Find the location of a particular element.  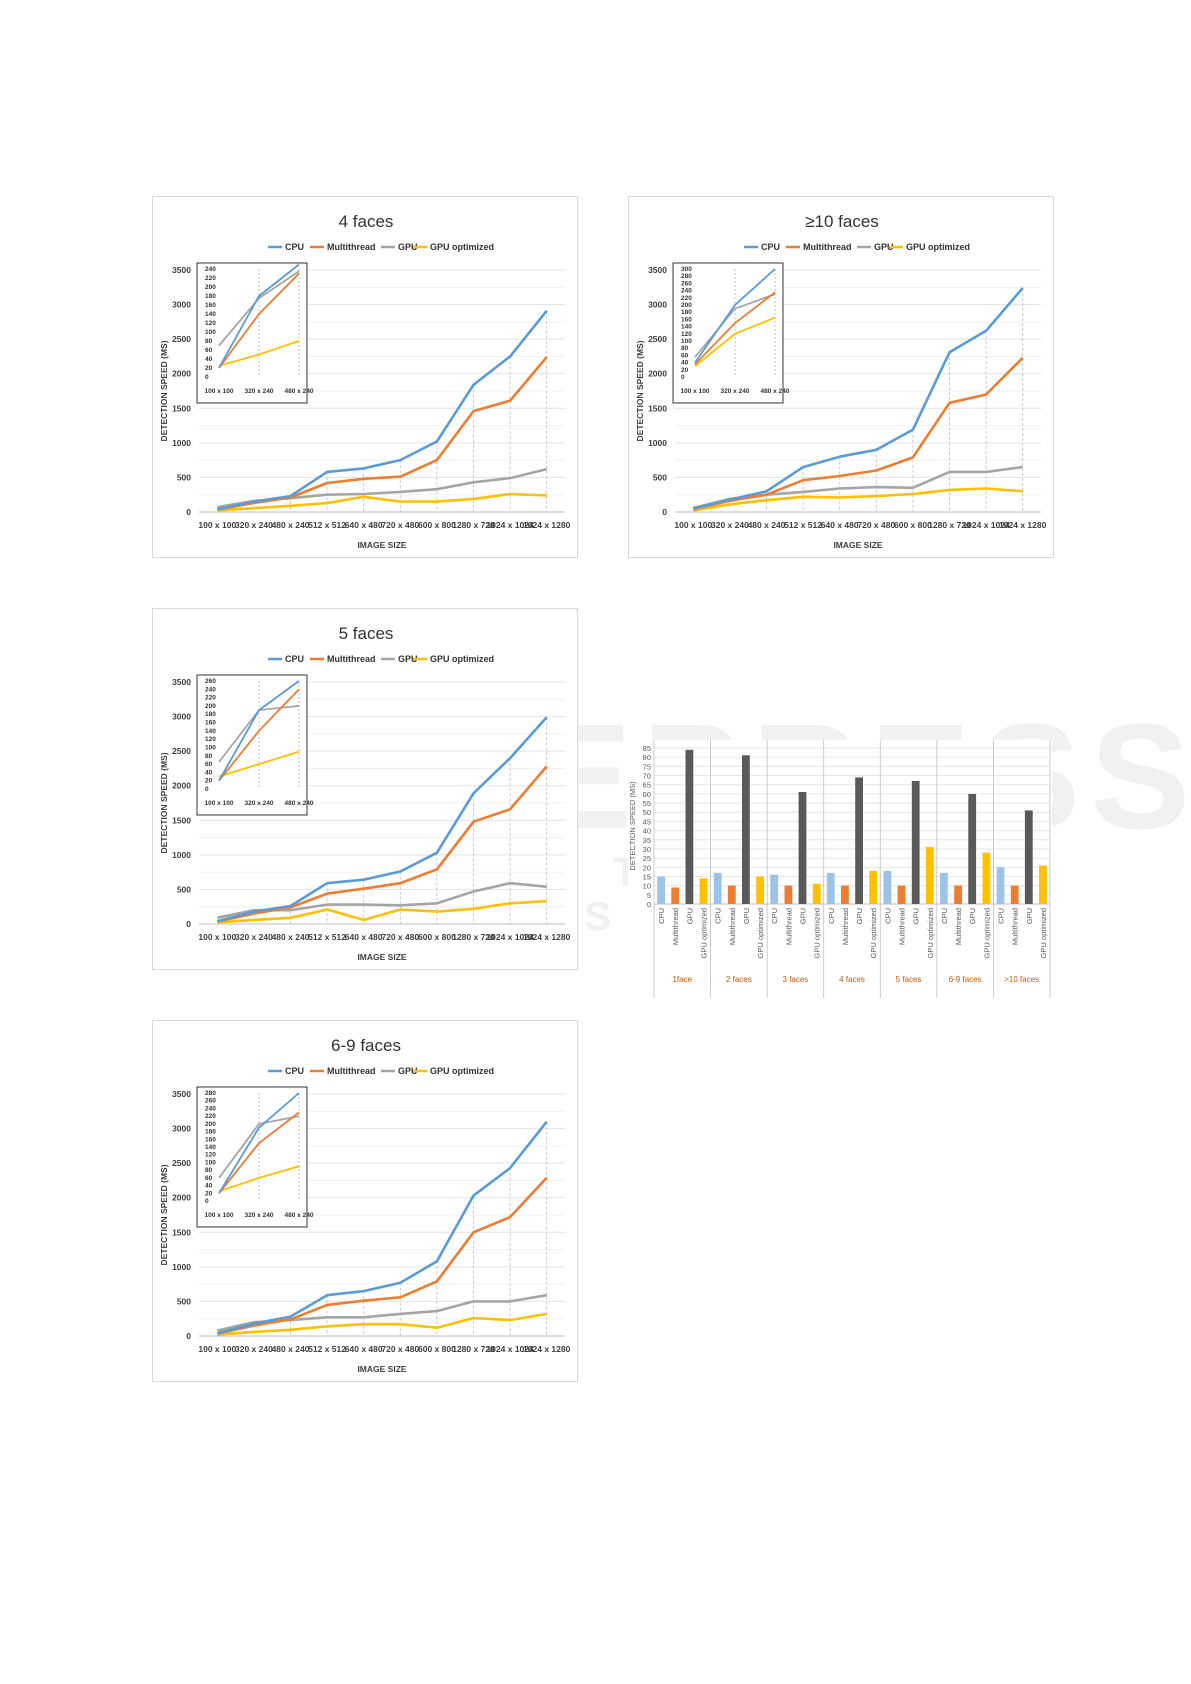

inset-frame is located at coordinates (252, 1157).